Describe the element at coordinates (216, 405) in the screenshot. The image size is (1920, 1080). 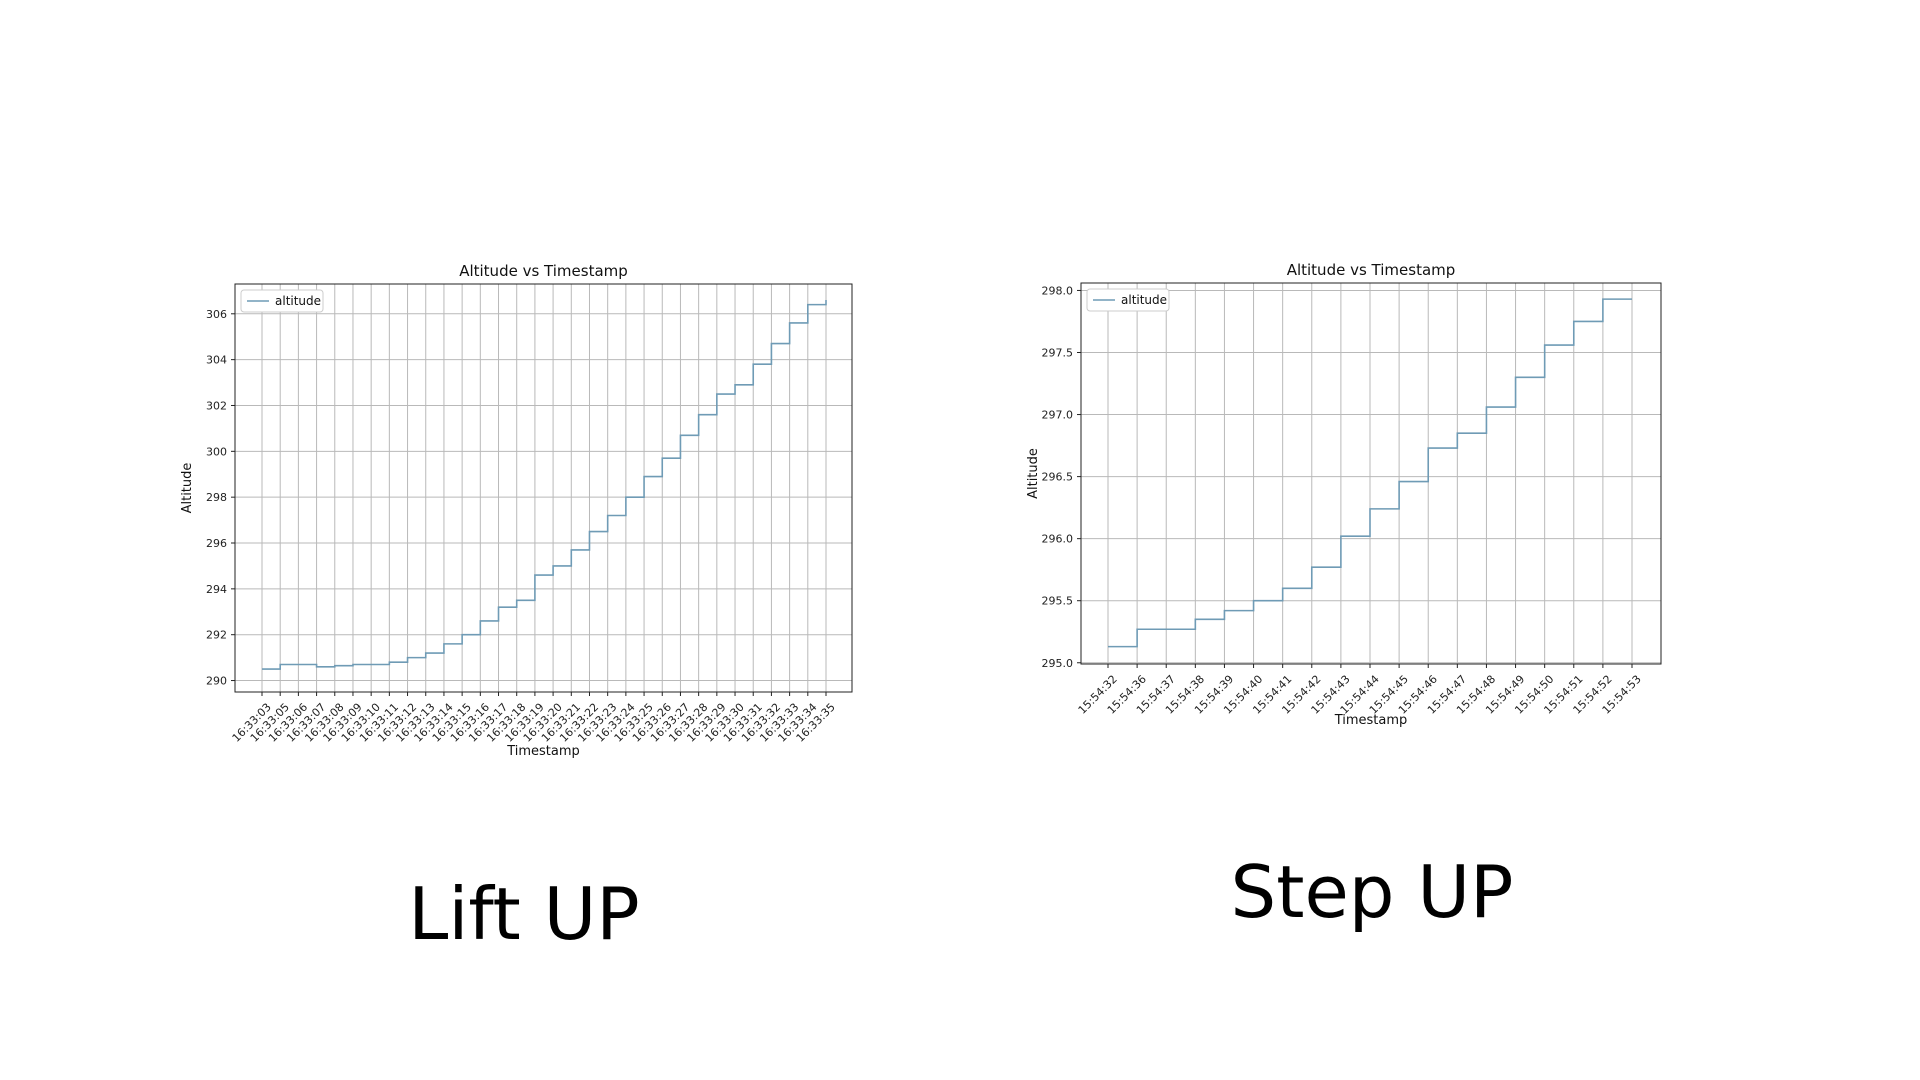
I see `y-tick-label: 302` at that location.